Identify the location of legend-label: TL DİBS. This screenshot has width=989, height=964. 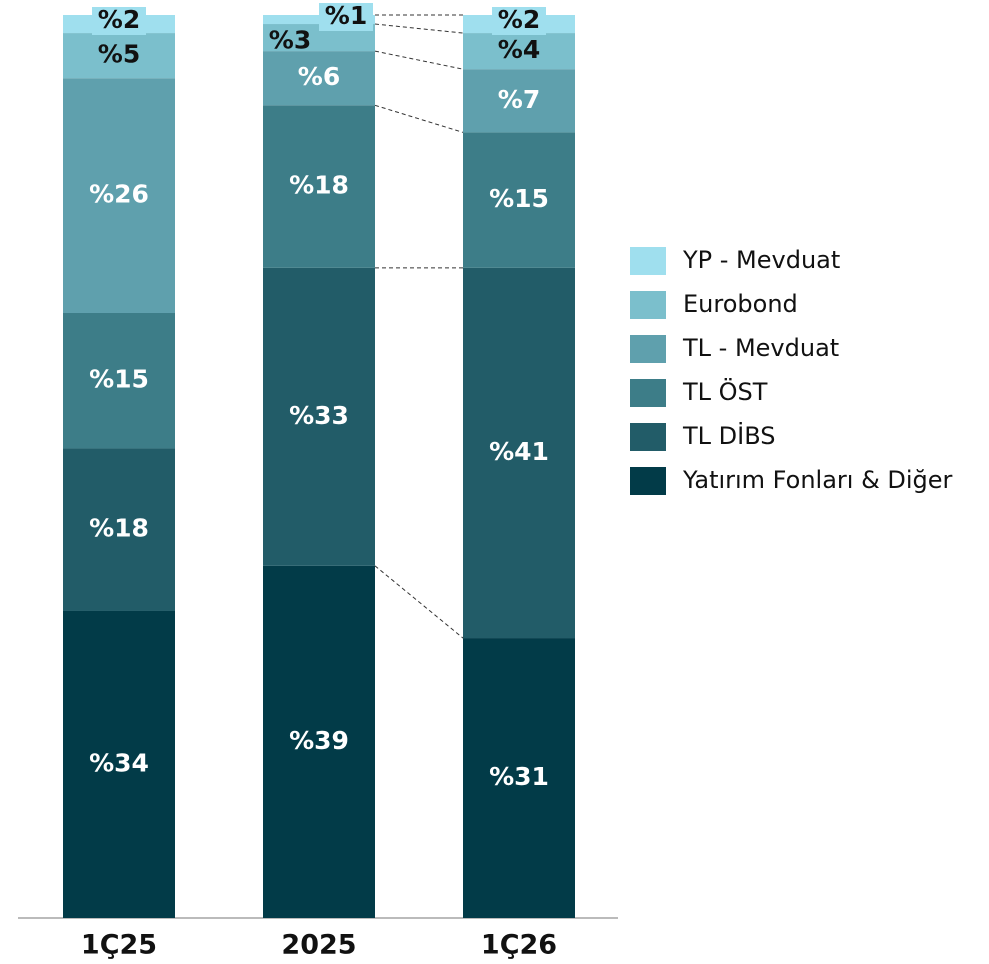
(729, 435).